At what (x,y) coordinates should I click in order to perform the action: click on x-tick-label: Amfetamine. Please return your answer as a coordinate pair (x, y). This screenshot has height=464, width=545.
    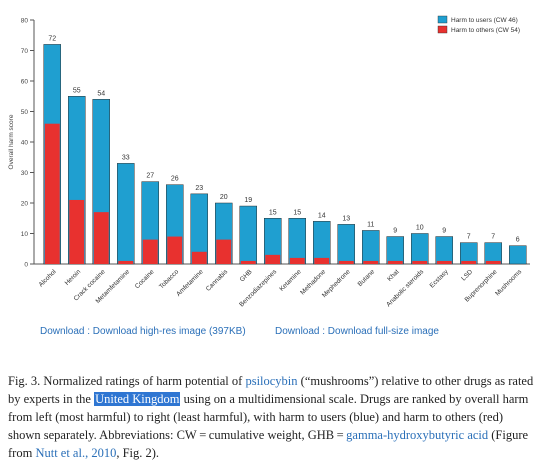
    Looking at the image, I should click on (190, 283).